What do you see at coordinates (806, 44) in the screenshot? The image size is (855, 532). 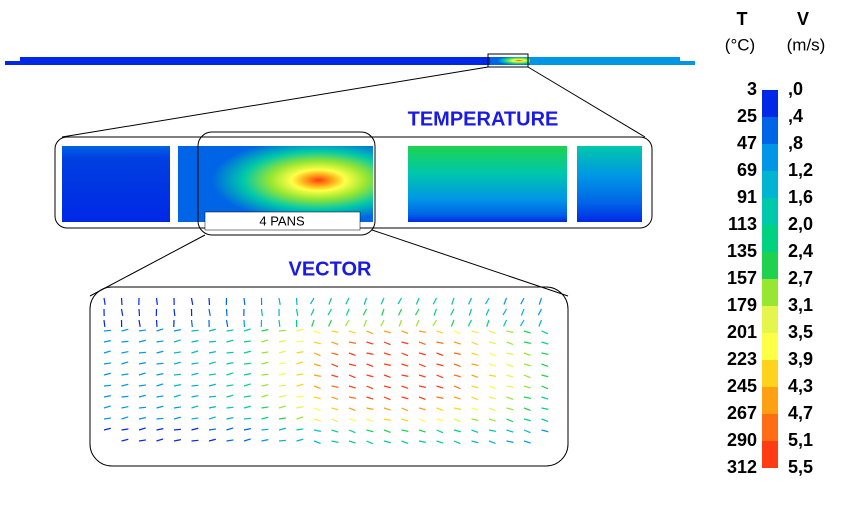 I see `legend-unit: (m/s)` at bounding box center [806, 44].